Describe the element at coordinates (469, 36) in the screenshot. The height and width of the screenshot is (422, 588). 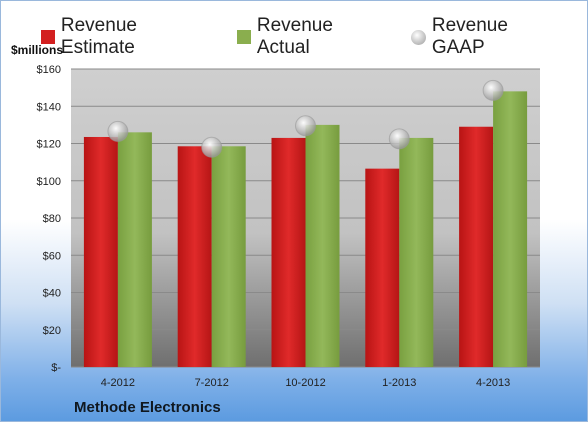
I see `legend-label-gaap: Revenue GAAP` at that location.